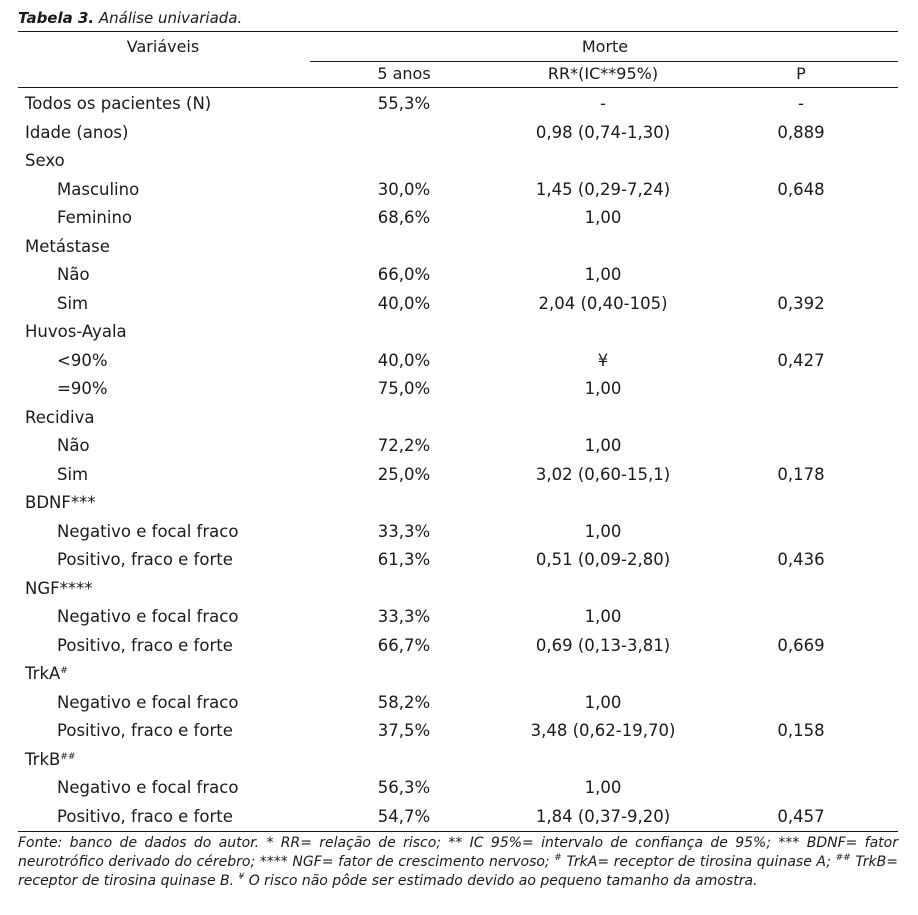 Image resolution: width=918 pixels, height=915 pixels. I want to click on cell-rr-ic: 0,69 (0,13-3,81), so click(603, 645).